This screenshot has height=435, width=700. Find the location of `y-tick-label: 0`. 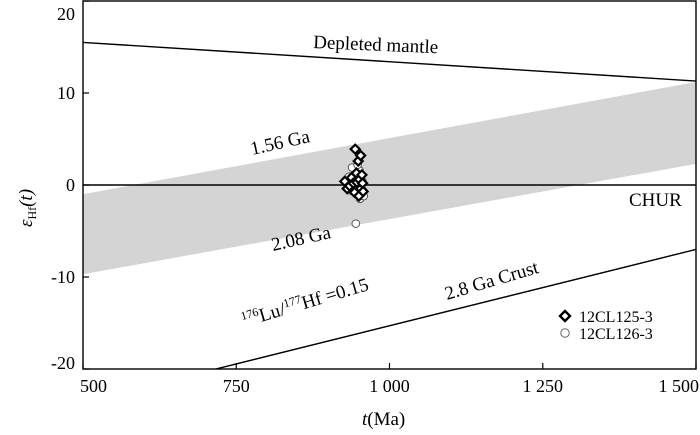

y-tick-label: 0 is located at coordinates (70, 185).